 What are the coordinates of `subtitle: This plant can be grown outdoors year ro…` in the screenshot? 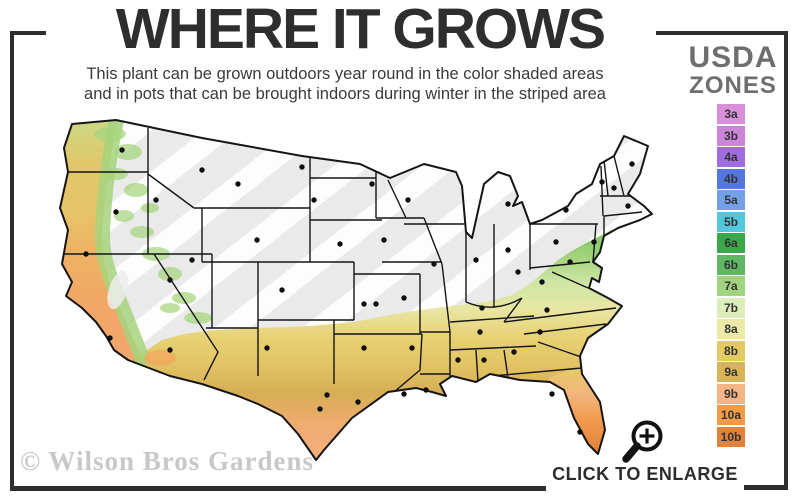 It's located at (345, 84).